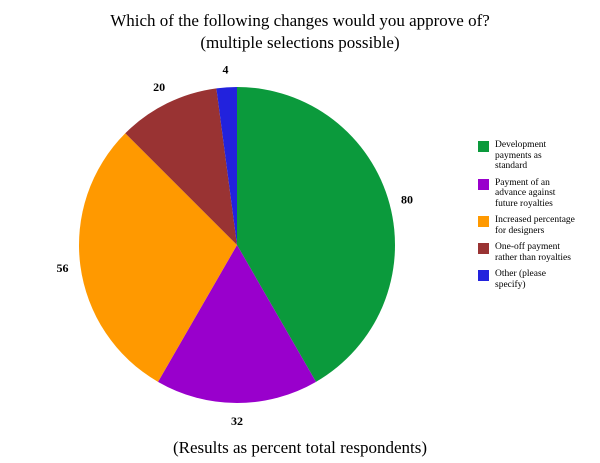  What do you see at coordinates (63, 268) in the screenshot?
I see `data-label: 56` at bounding box center [63, 268].